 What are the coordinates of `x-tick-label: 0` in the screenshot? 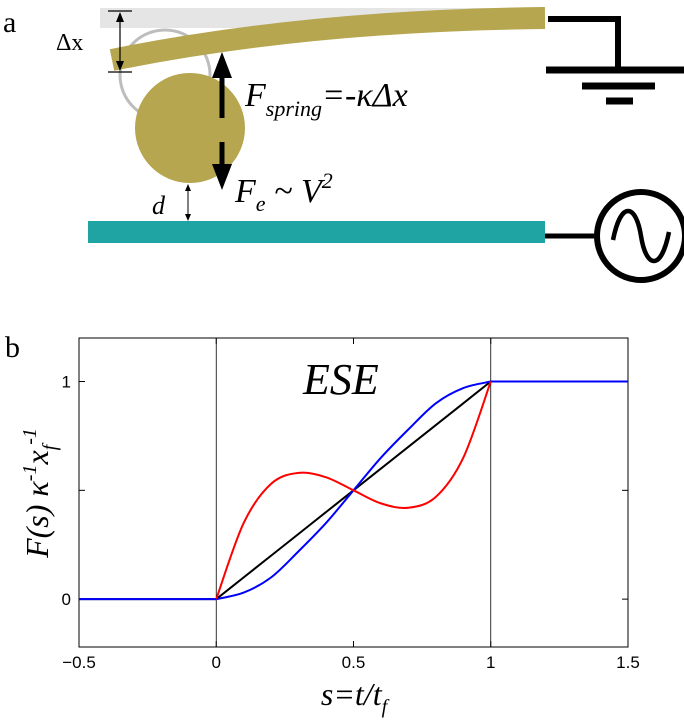 It's located at (216, 662).